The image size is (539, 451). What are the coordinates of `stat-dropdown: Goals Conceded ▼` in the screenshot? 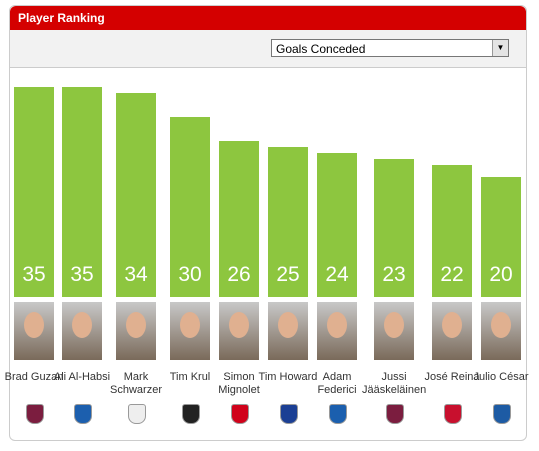 It's located at (390, 48).